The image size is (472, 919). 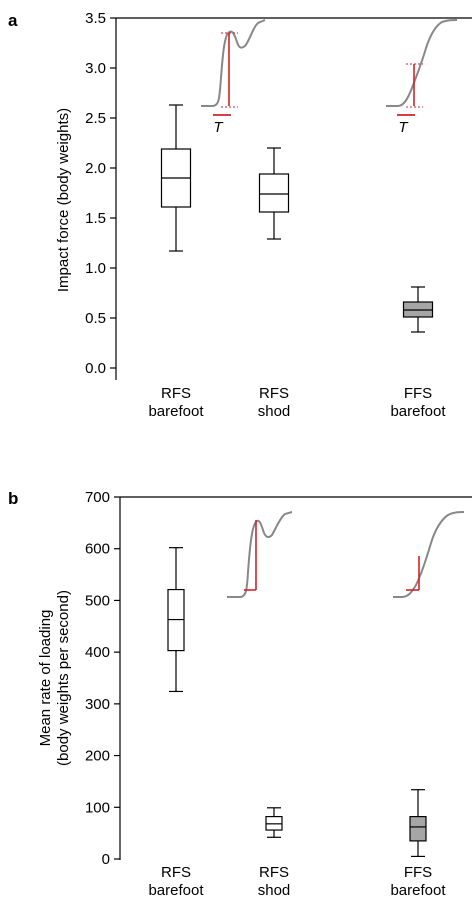 What do you see at coordinates (95, 168) in the screenshot?
I see `panel-a-y-tick-label-4: 2.0` at bounding box center [95, 168].